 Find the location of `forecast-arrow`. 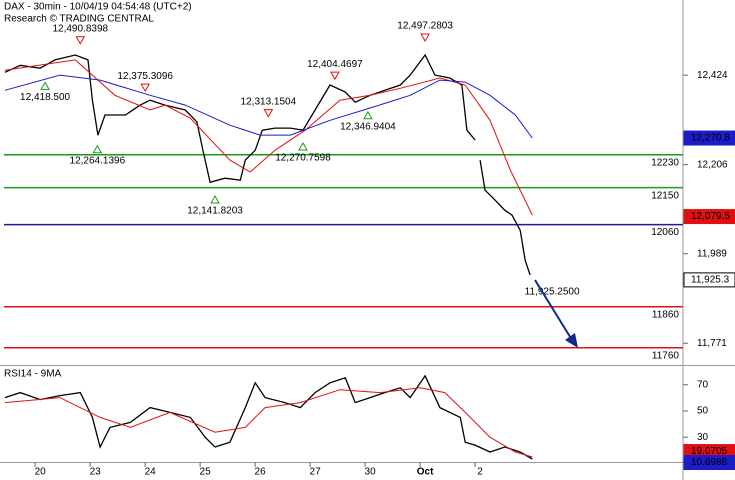

forecast-arrow is located at coordinates (553, 310).